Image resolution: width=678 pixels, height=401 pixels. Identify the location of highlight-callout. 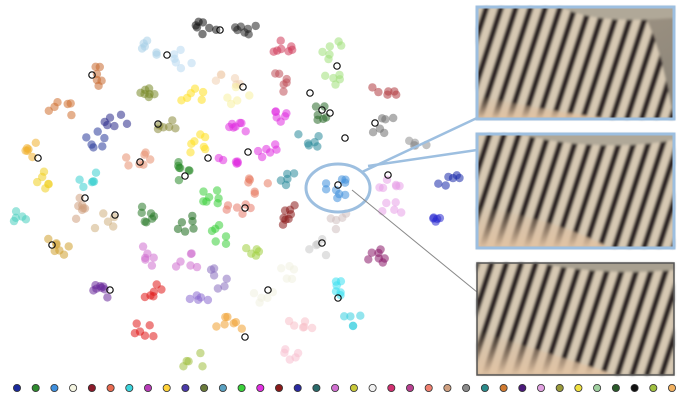
(391, 204).